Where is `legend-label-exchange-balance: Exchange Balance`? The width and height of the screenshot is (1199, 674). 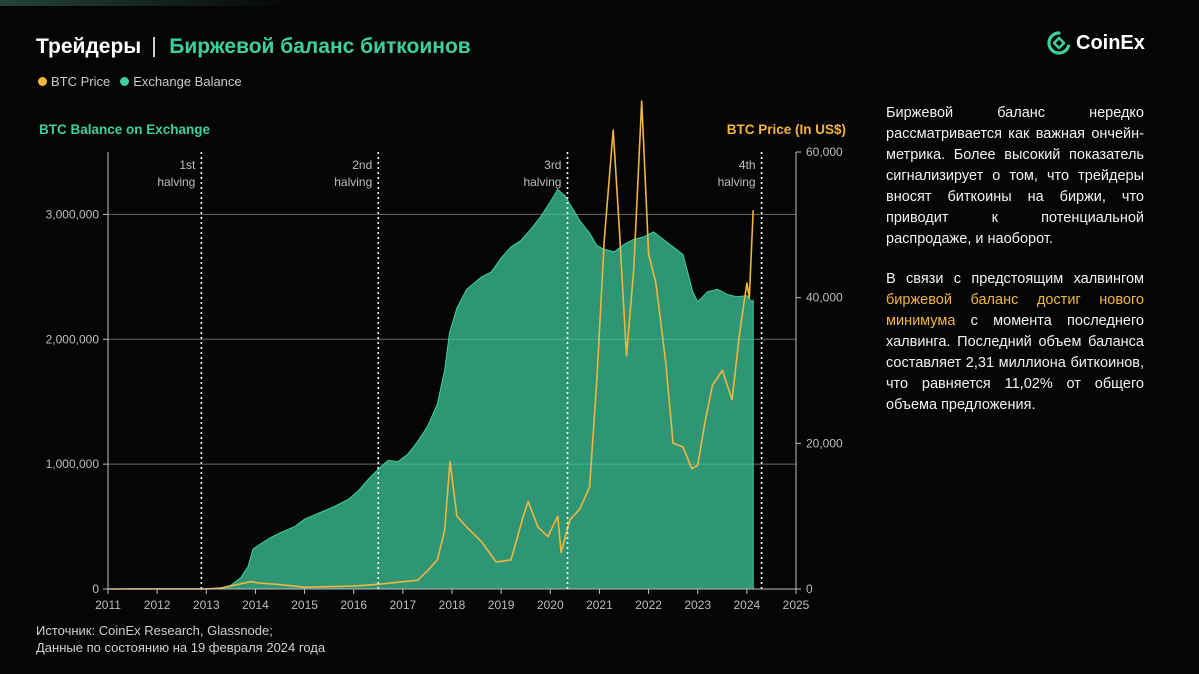
legend-label-exchange-balance: Exchange Balance is located at coordinates (187, 81).